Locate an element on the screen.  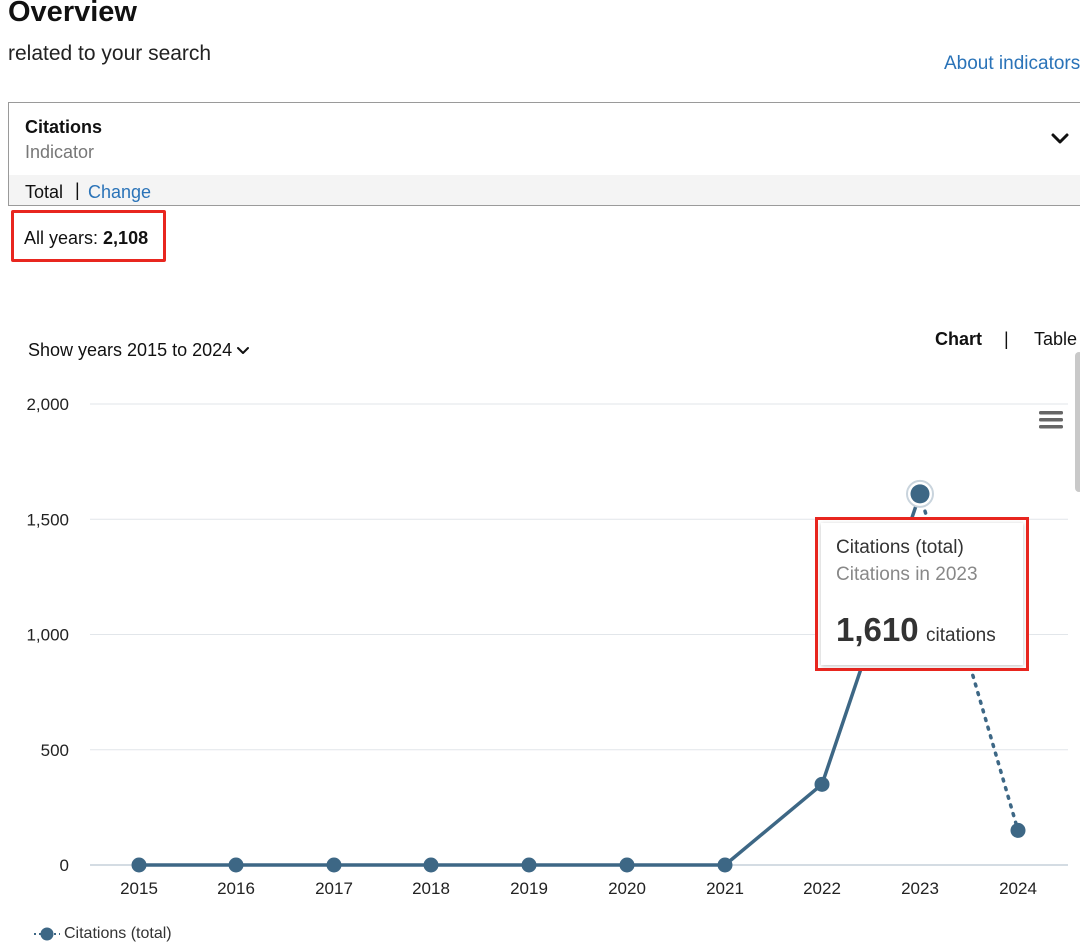
chart-legend-item: Citations (total) is located at coordinates (103, 934).